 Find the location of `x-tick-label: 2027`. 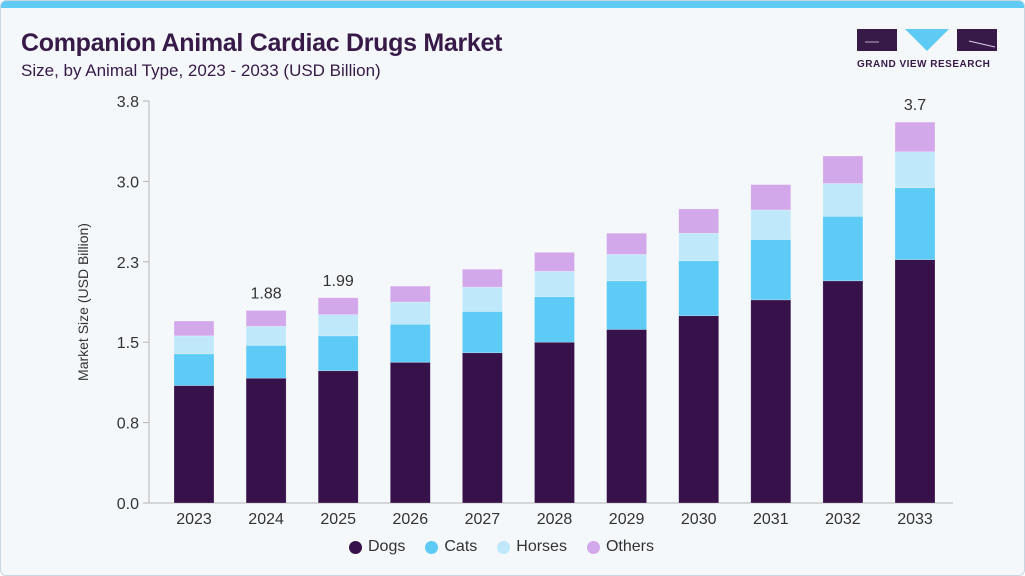

x-tick-label: 2027 is located at coordinates (483, 519).